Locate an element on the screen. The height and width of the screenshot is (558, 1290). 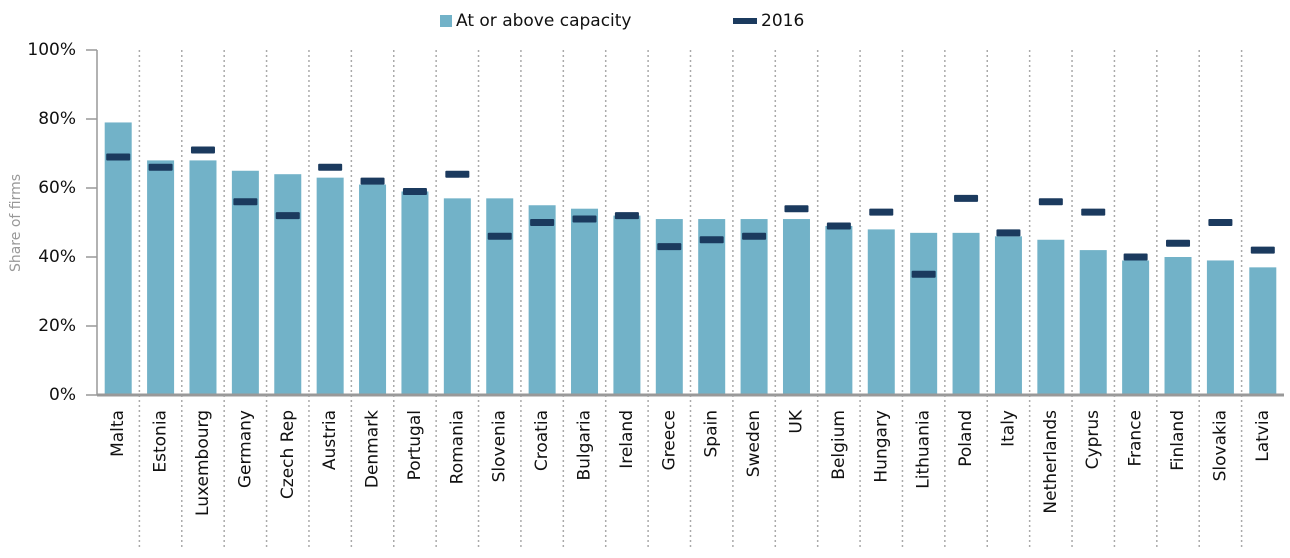
y-axis-label: Share of firms is located at coordinates (16, 223).